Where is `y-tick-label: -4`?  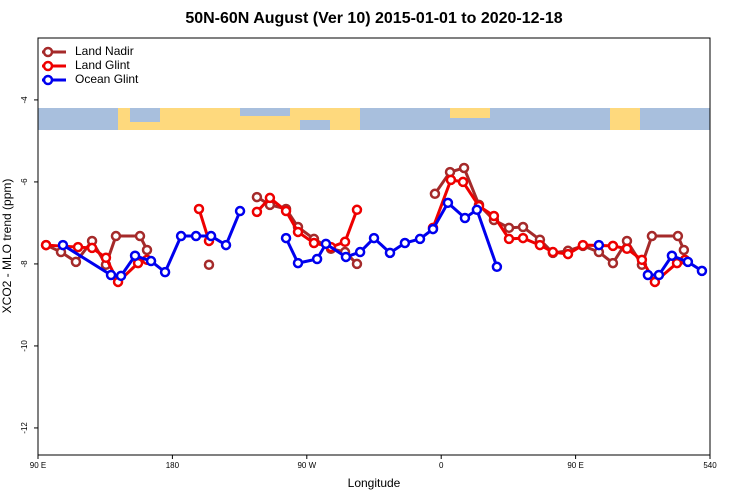 y-tick-label: -4 is located at coordinates (24, 100).